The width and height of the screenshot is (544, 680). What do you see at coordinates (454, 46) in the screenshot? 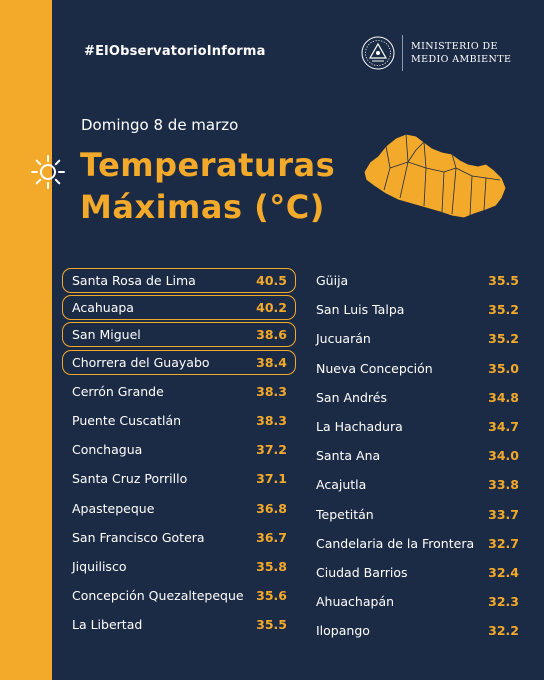
I see `ministry-line-1: MINISTERIO DE` at bounding box center [454, 46].